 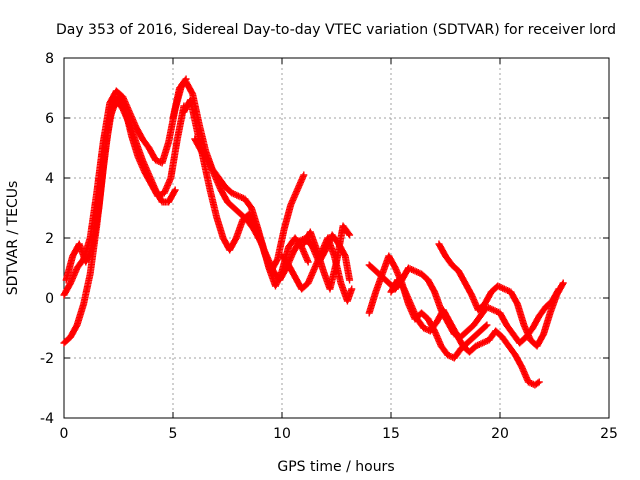 I want to click on series-track-h, so click(x=327, y=257).